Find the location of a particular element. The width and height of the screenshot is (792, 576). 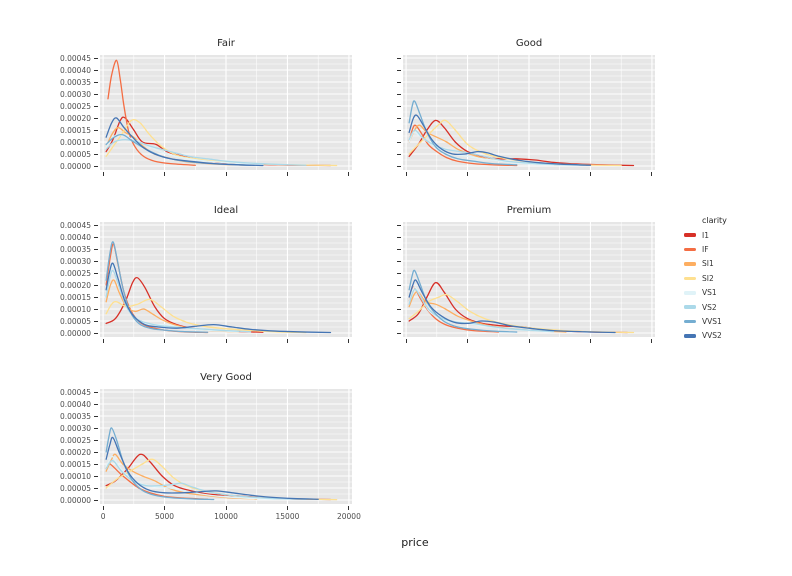

legend-item-si1: SI1 is located at coordinates (734, 264).